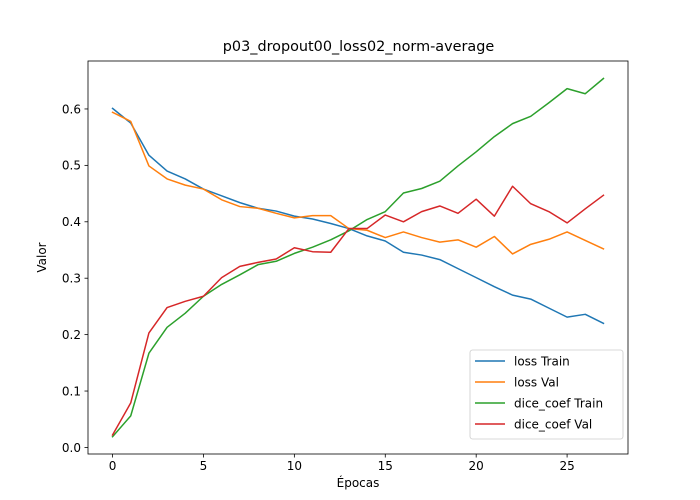  I want to click on y-tick-label: 0.1, so click(71, 391).